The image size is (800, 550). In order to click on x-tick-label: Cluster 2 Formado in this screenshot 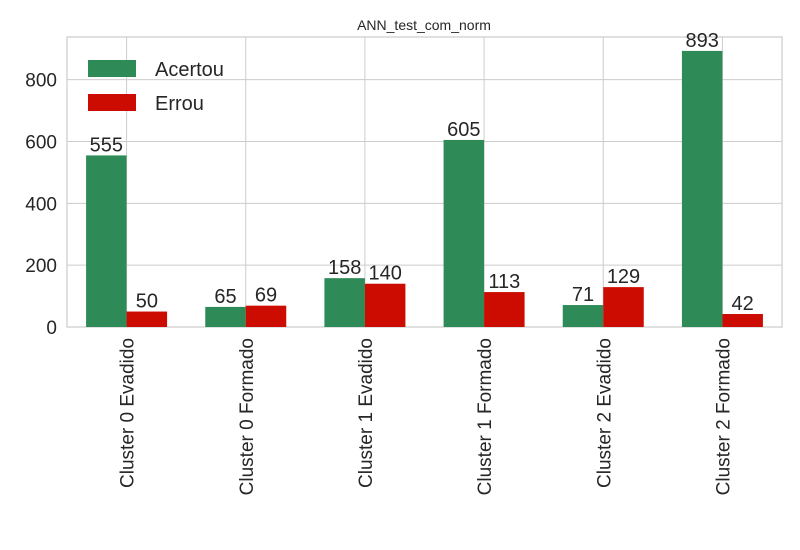, I will do `click(723, 416)`.